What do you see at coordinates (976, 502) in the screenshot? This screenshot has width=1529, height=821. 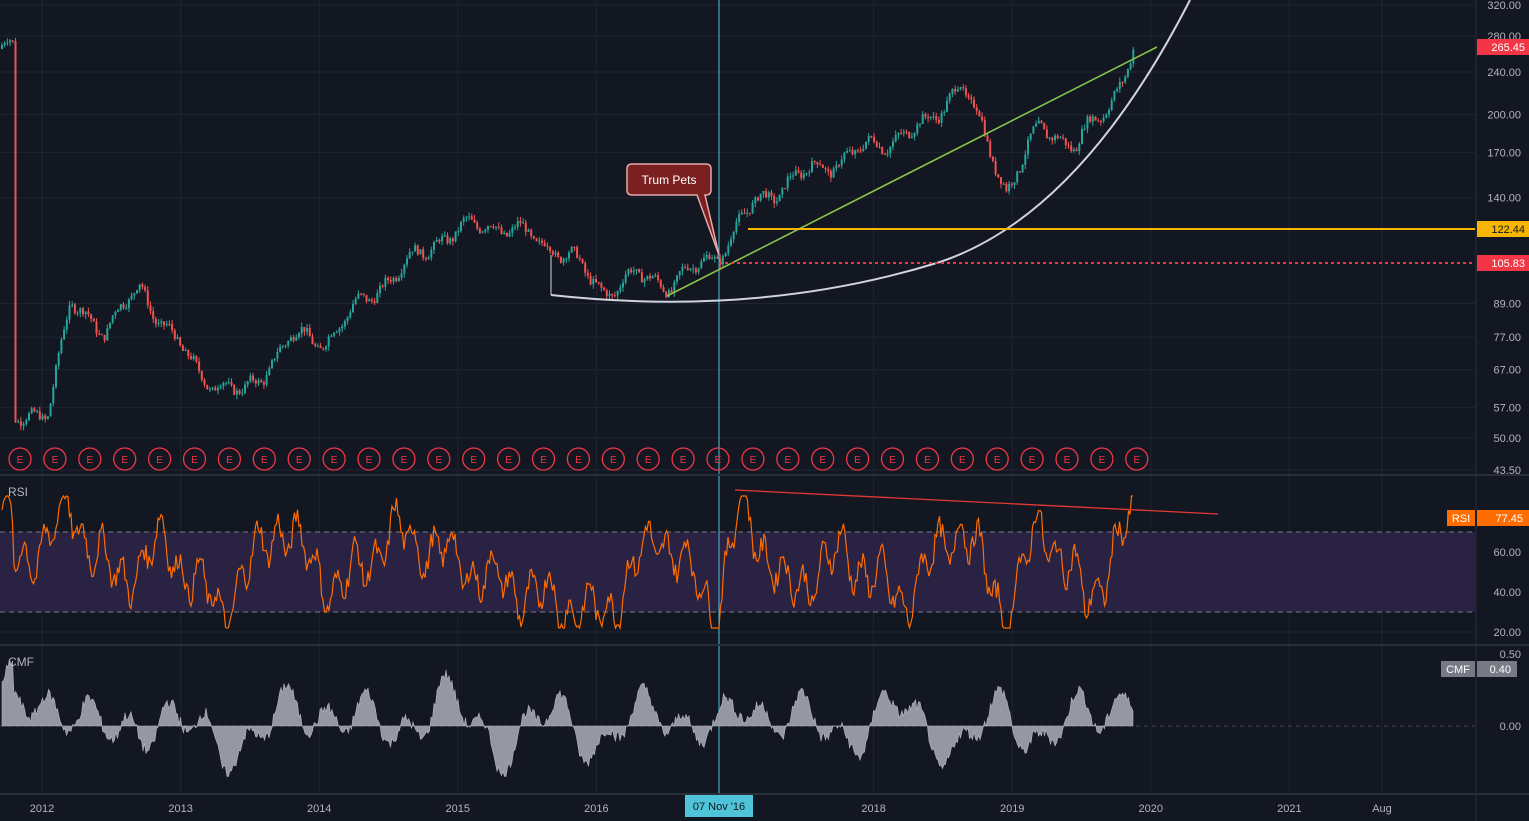 I see `rsi-divergence-trendline` at bounding box center [976, 502].